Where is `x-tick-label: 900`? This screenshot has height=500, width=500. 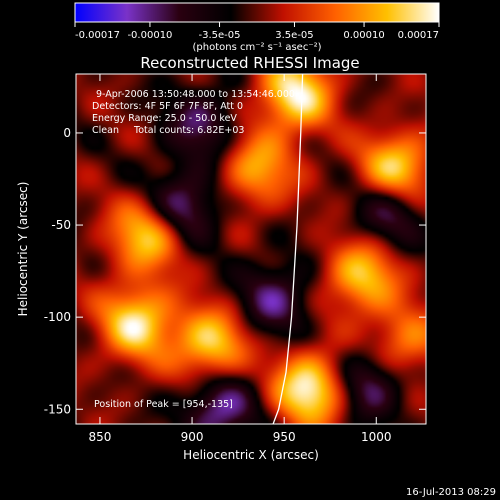
x-tick-label: 900 is located at coordinates (192, 437).